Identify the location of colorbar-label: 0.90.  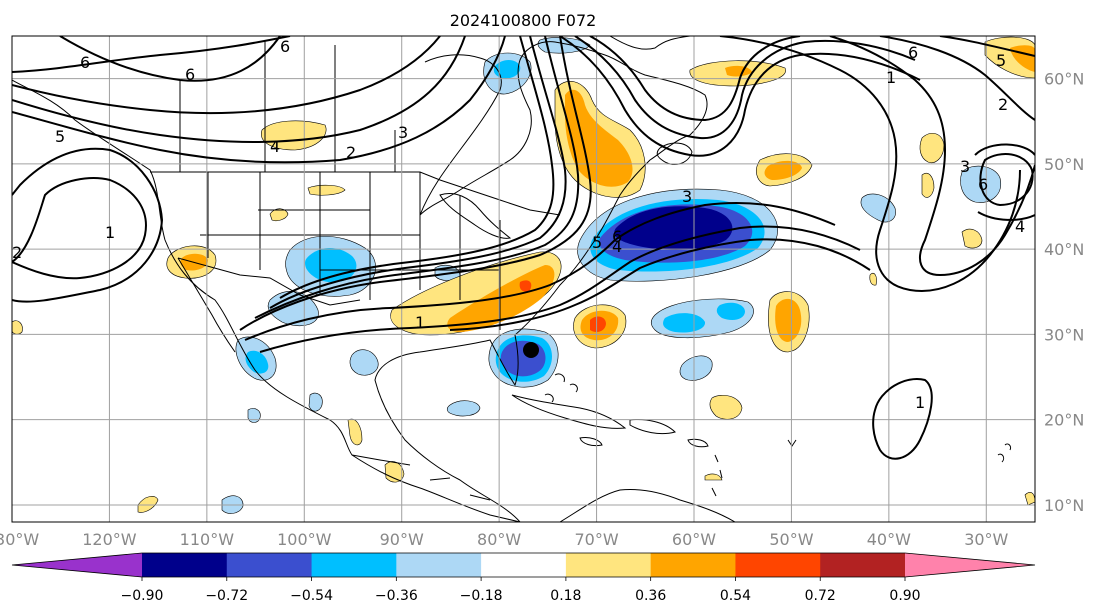
(904, 596).